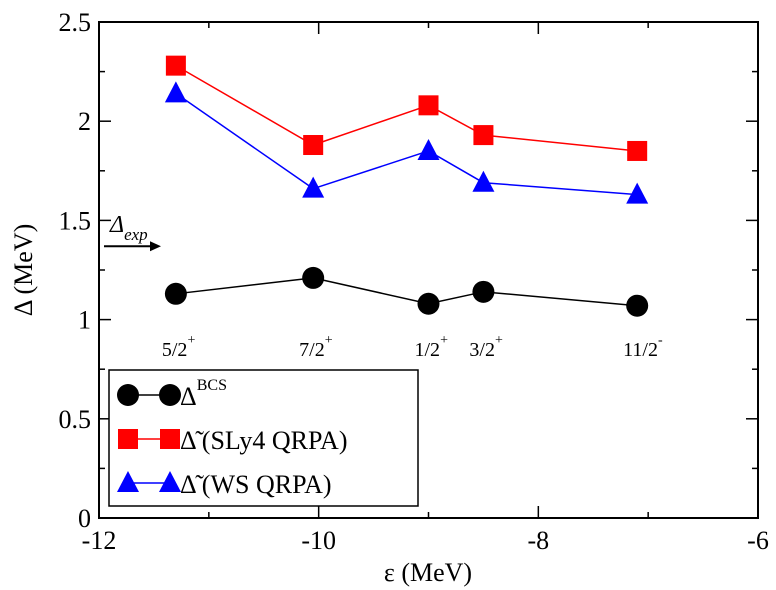  I want to click on state-label: 7/2+, so click(316, 347).